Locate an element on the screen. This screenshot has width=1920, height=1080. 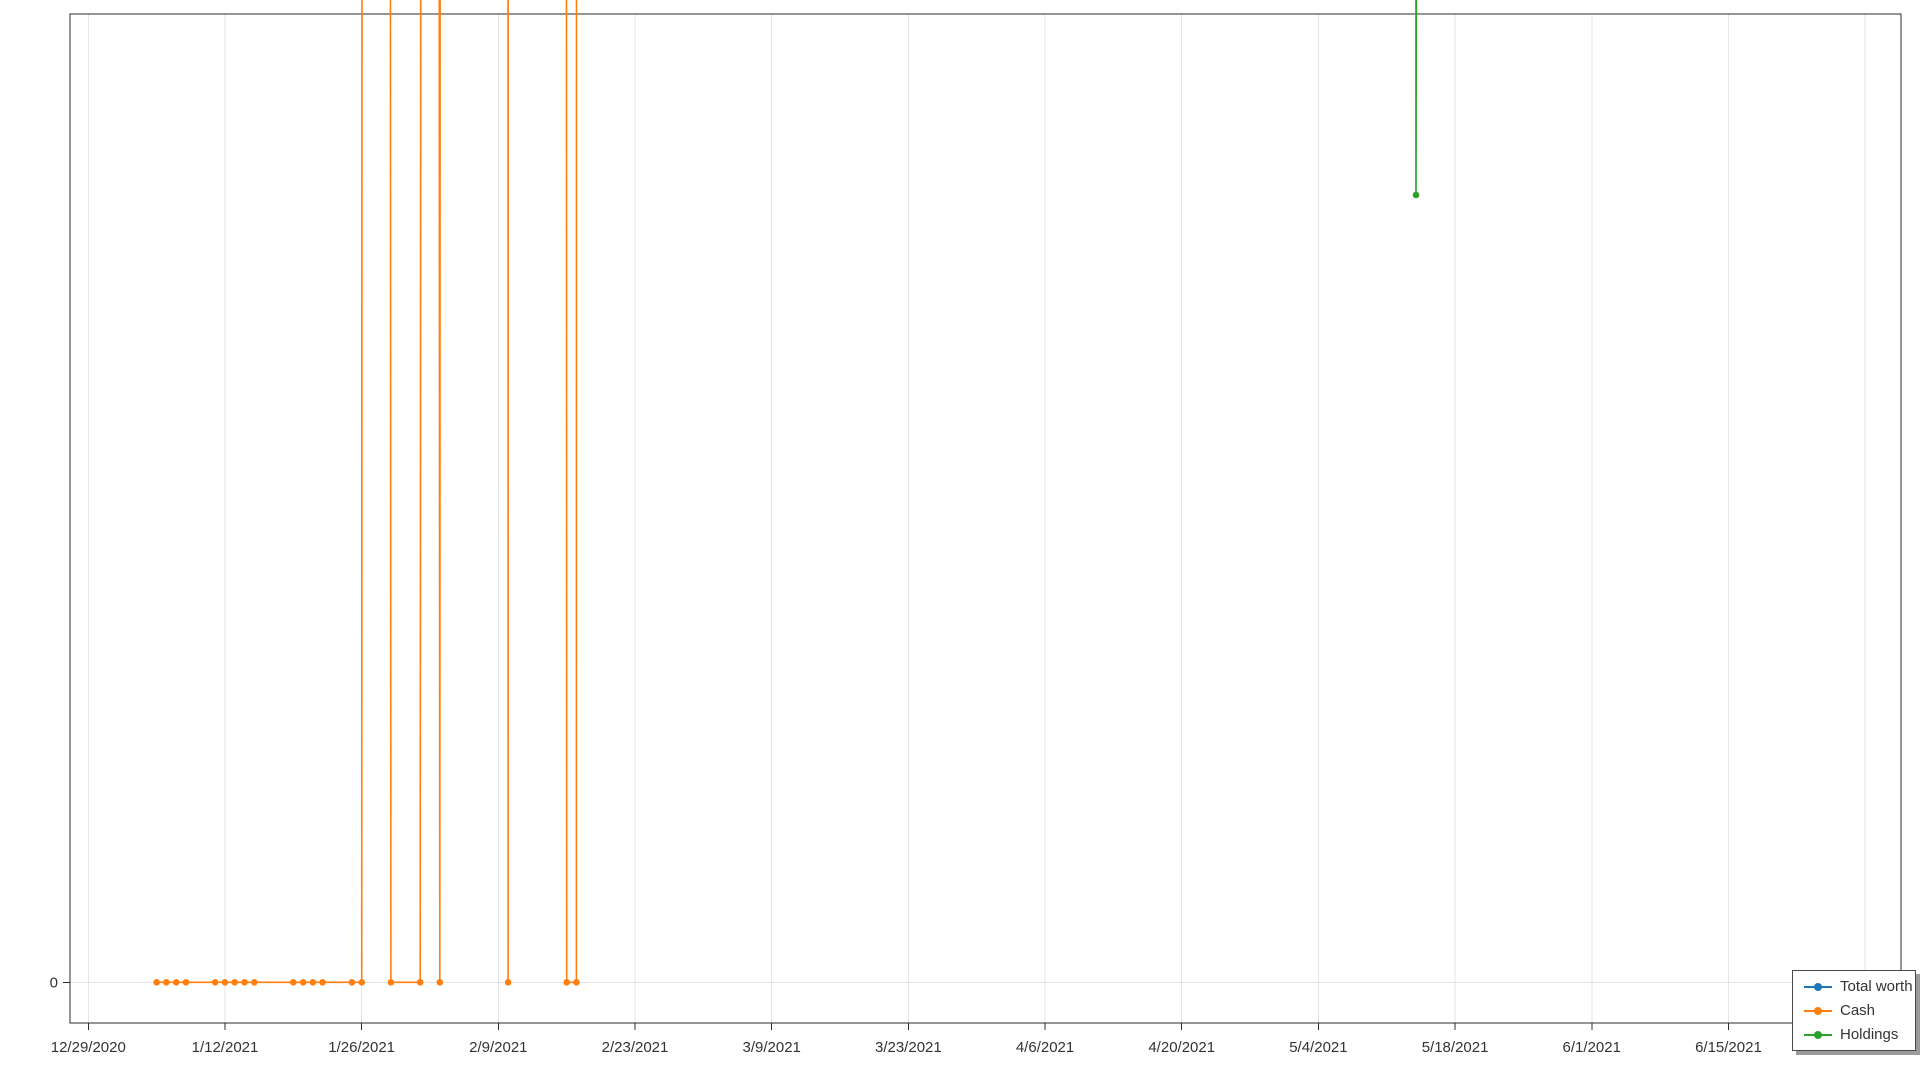
x-tick-label: 4/20/2021 is located at coordinates (1181, 1047).